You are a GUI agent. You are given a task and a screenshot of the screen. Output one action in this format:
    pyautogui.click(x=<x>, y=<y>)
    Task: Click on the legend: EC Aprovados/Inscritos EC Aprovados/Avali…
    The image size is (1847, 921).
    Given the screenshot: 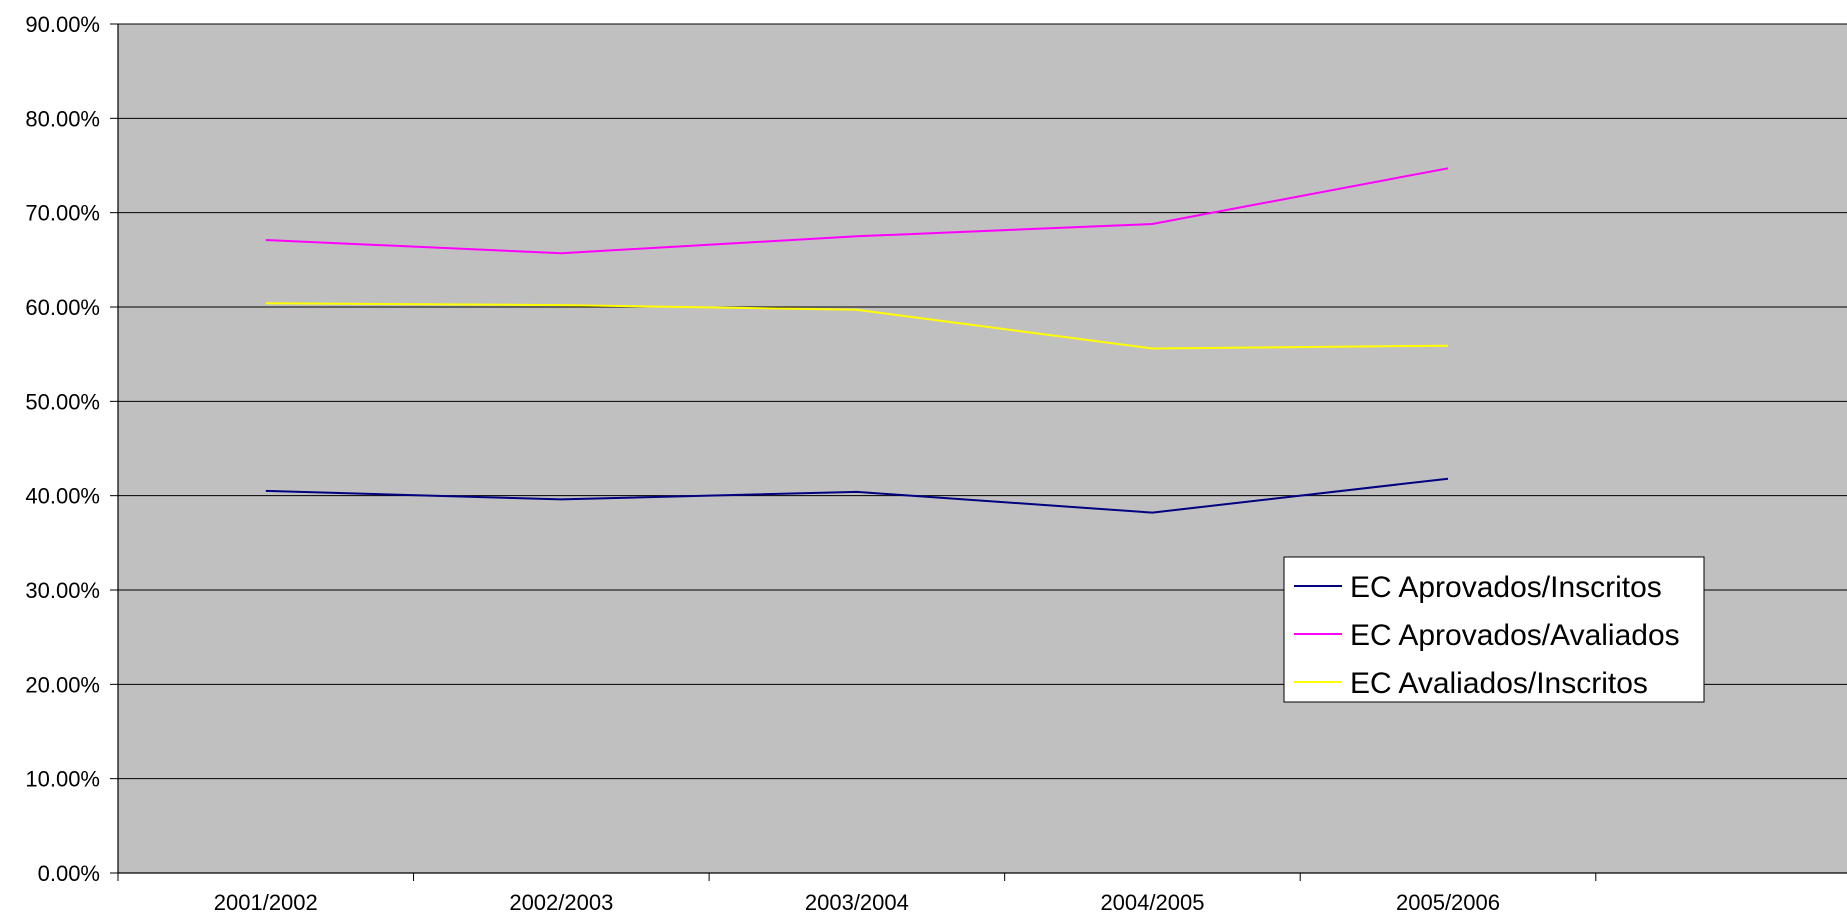 What is the action you would take?
    pyautogui.click(x=1494, y=629)
    